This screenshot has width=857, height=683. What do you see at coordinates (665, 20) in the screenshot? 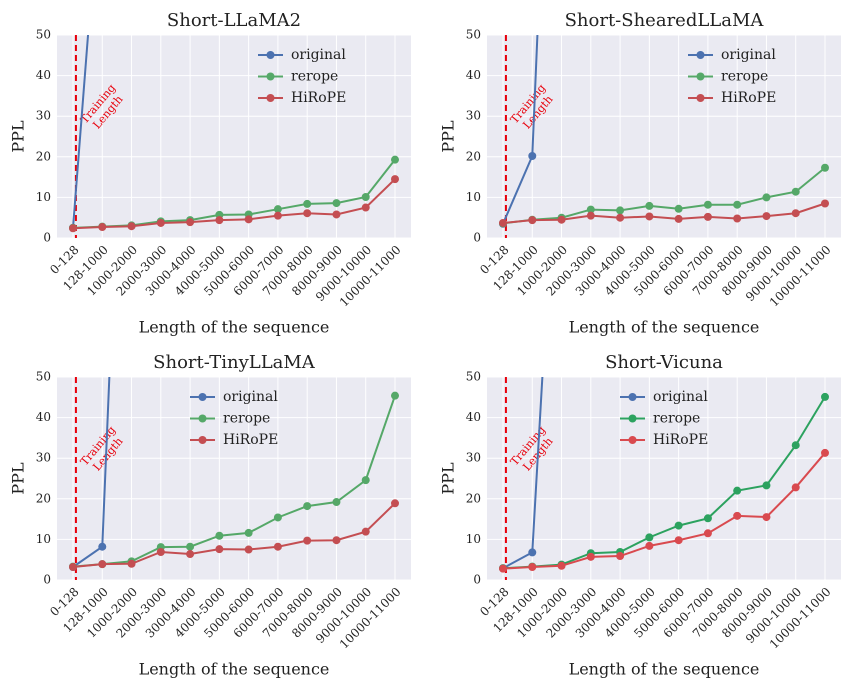
I see `chart-title: Short-ShearedLLaMA` at bounding box center [665, 20].